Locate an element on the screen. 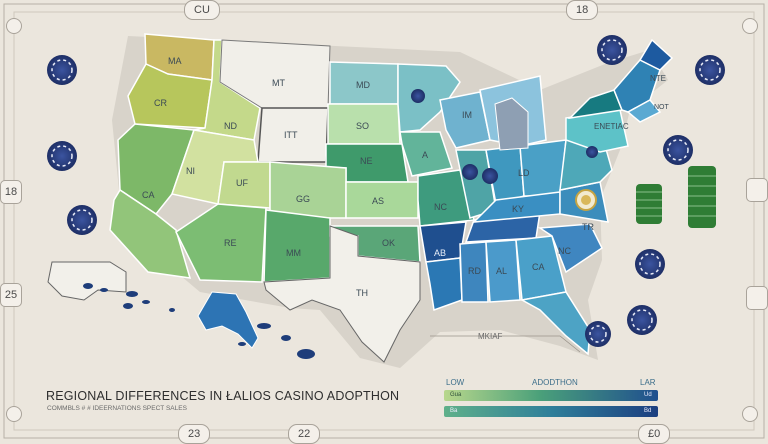 The height and width of the screenshot is (444, 768). state-nc is located at coordinates (570, 248).